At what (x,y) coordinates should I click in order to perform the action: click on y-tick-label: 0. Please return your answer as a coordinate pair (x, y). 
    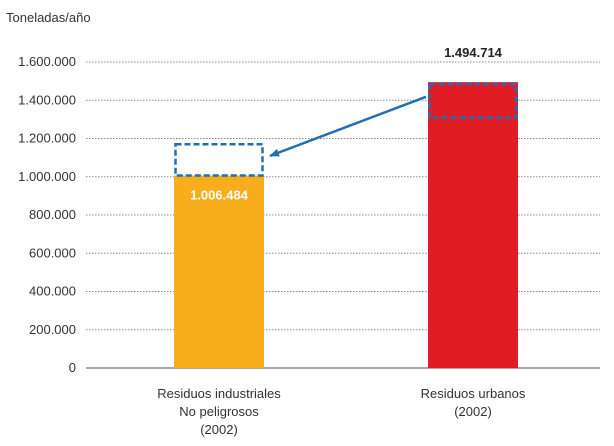
    Looking at the image, I should click on (72, 367).